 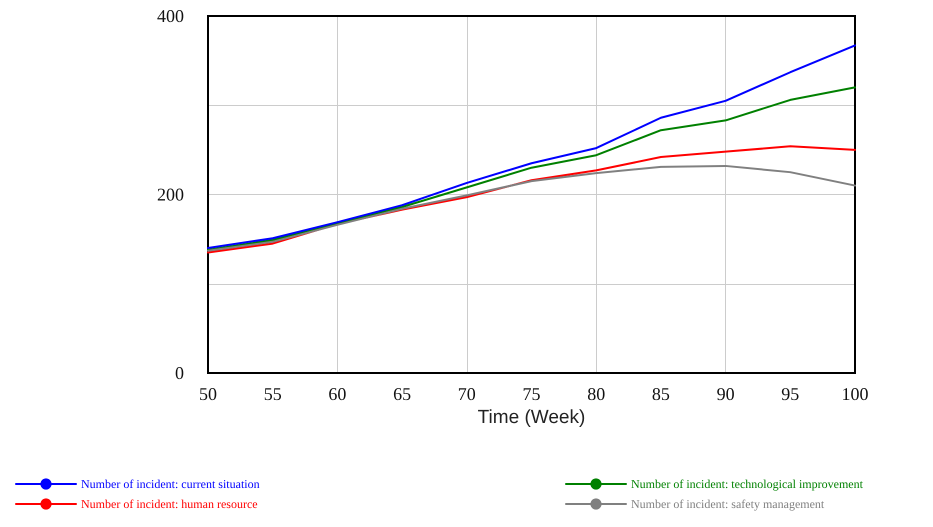 I want to click on x-tick-label: 60, so click(x=337, y=394).